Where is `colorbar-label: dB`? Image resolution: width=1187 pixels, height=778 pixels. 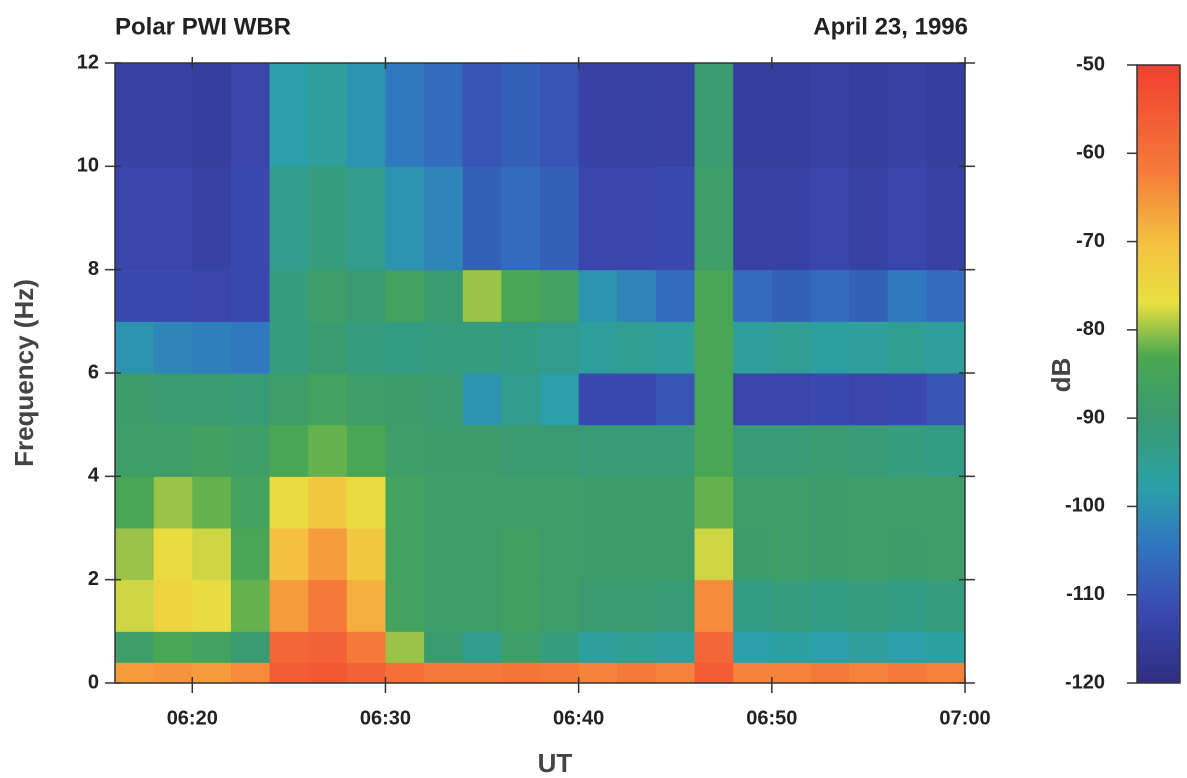 colorbar-label: dB is located at coordinates (1061, 375).